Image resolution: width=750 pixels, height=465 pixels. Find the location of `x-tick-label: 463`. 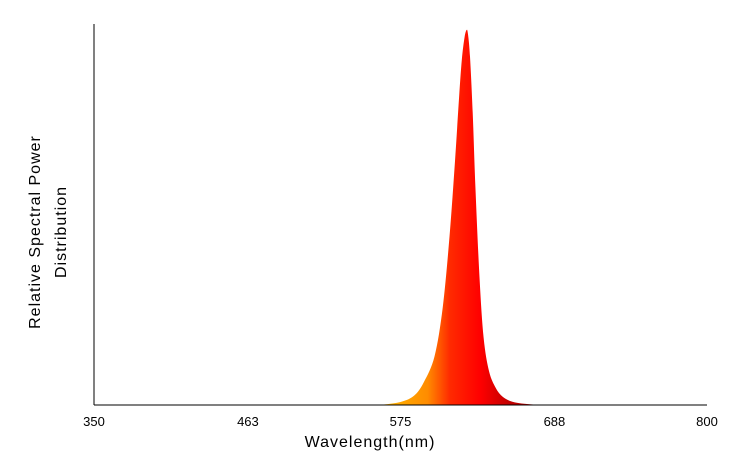

x-tick-label: 463 is located at coordinates (248, 421).